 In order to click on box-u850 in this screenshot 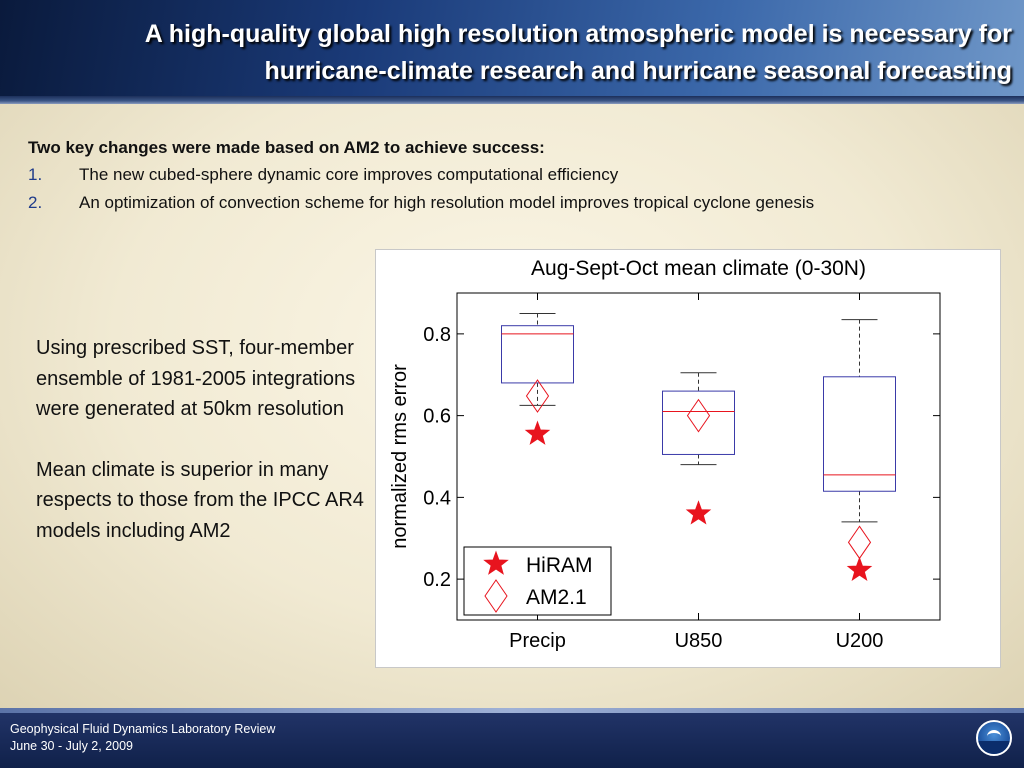, I will do `click(698, 422)`.